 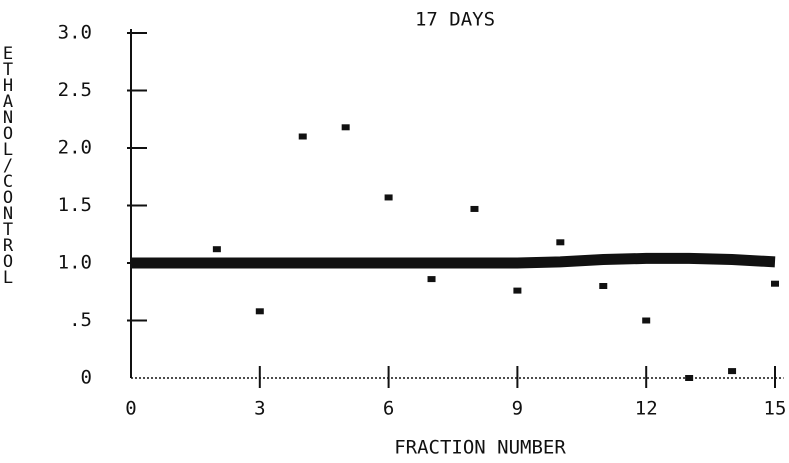 I want to click on x-axis-label: FRACTION NUMBER, so click(x=480, y=448).